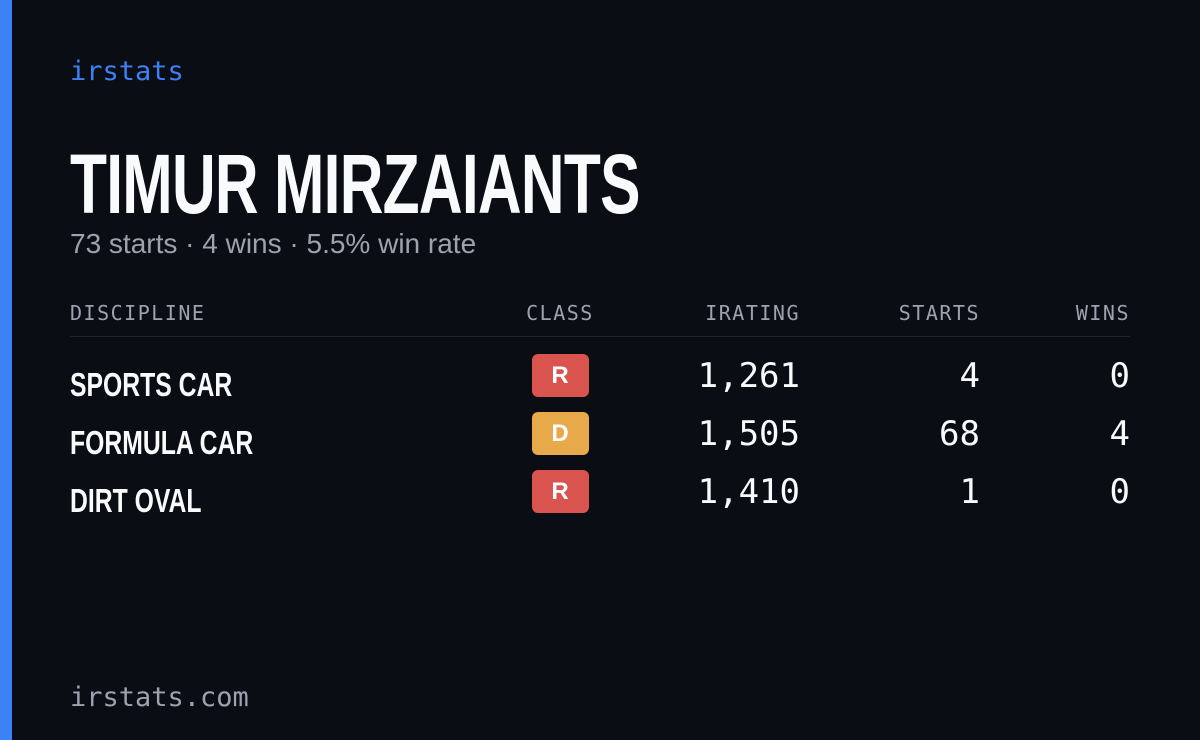  What do you see at coordinates (1102, 313) in the screenshot?
I see `column-header: WINS` at bounding box center [1102, 313].